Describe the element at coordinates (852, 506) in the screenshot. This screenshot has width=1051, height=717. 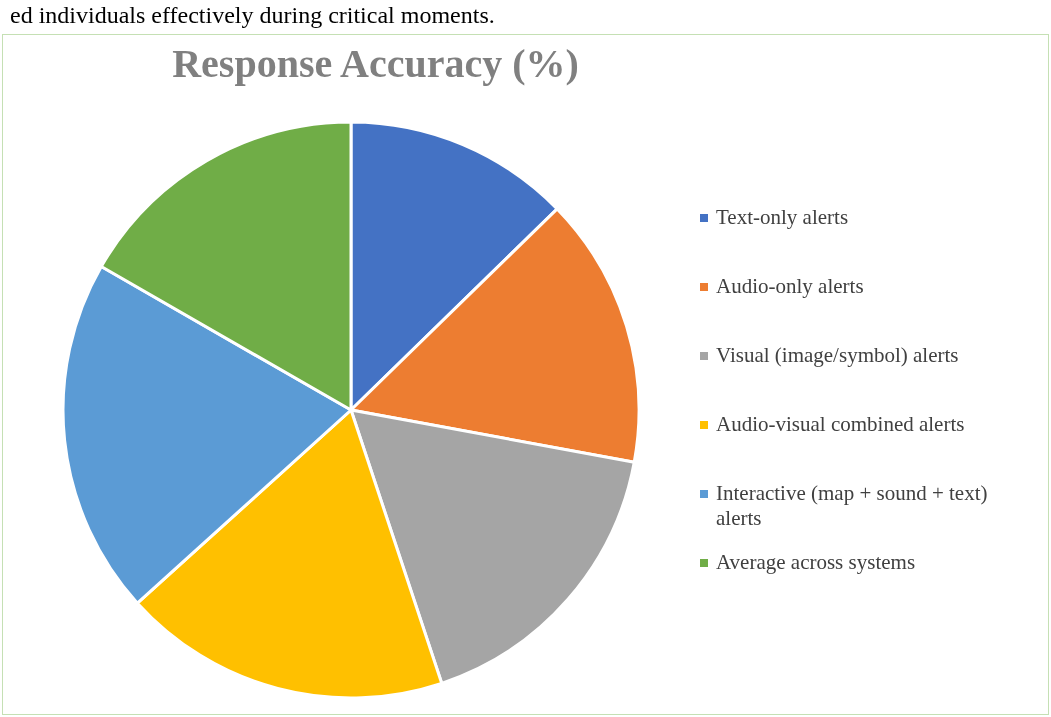
I see `legend-label: Interactive (map + sound + text) alerts` at that location.